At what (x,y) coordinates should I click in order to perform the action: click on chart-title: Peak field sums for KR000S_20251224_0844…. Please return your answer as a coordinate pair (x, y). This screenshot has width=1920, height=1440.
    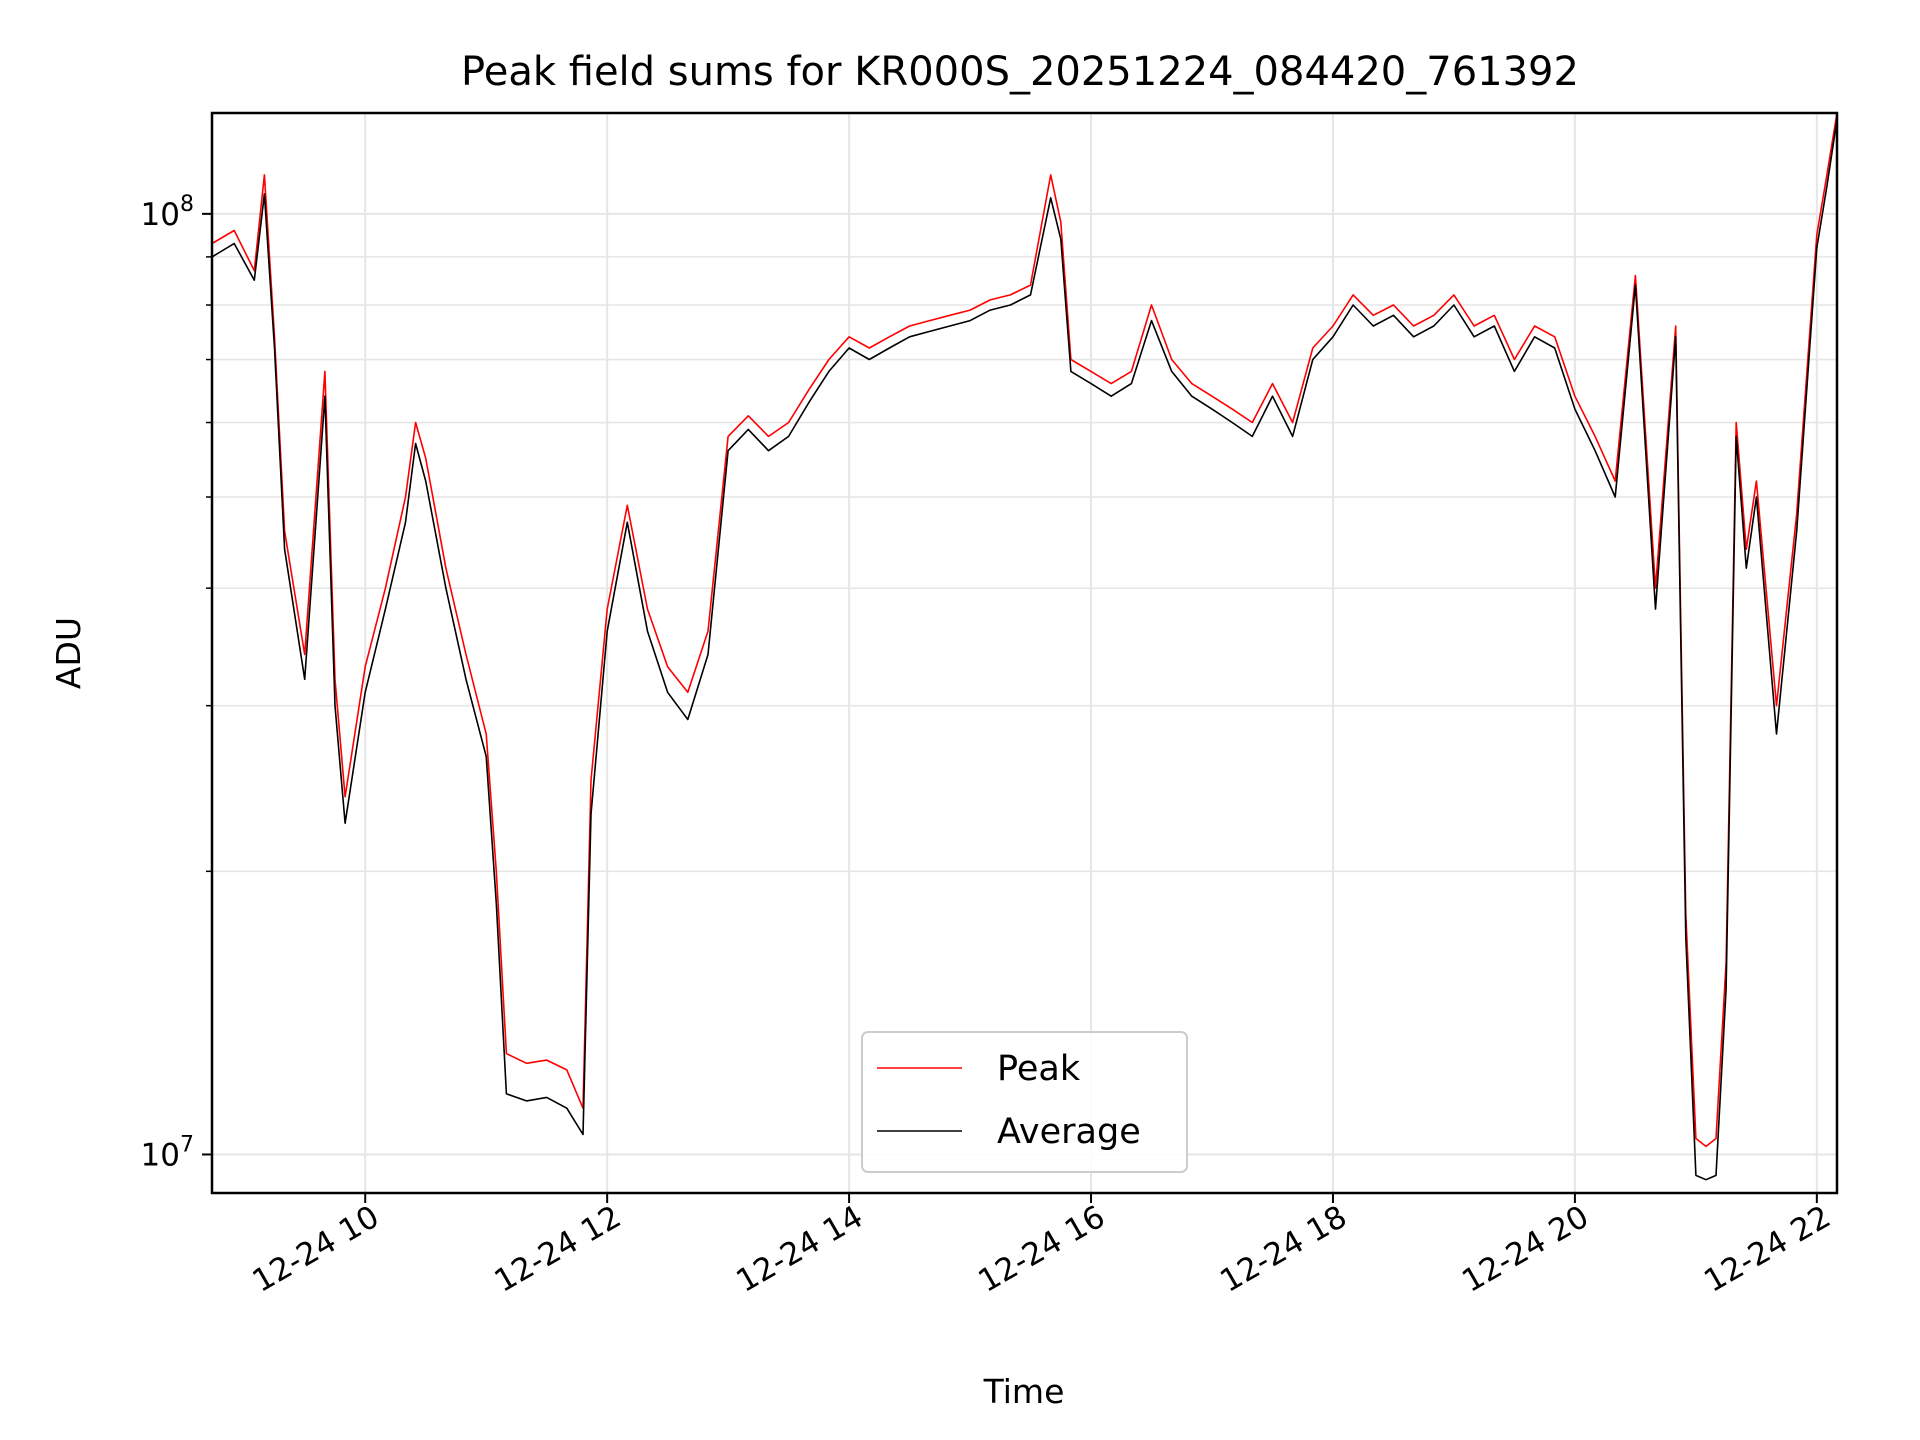
    Looking at the image, I should click on (1020, 72).